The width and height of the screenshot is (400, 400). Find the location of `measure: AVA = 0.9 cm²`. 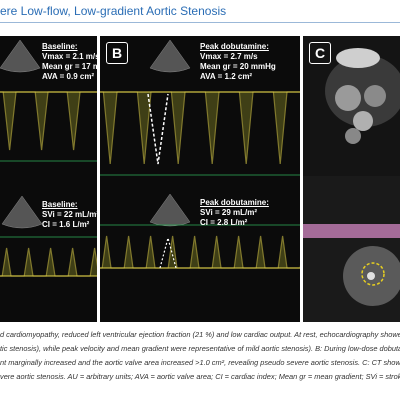

measure: AVA = 0.9 cm² is located at coordinates (68, 76).